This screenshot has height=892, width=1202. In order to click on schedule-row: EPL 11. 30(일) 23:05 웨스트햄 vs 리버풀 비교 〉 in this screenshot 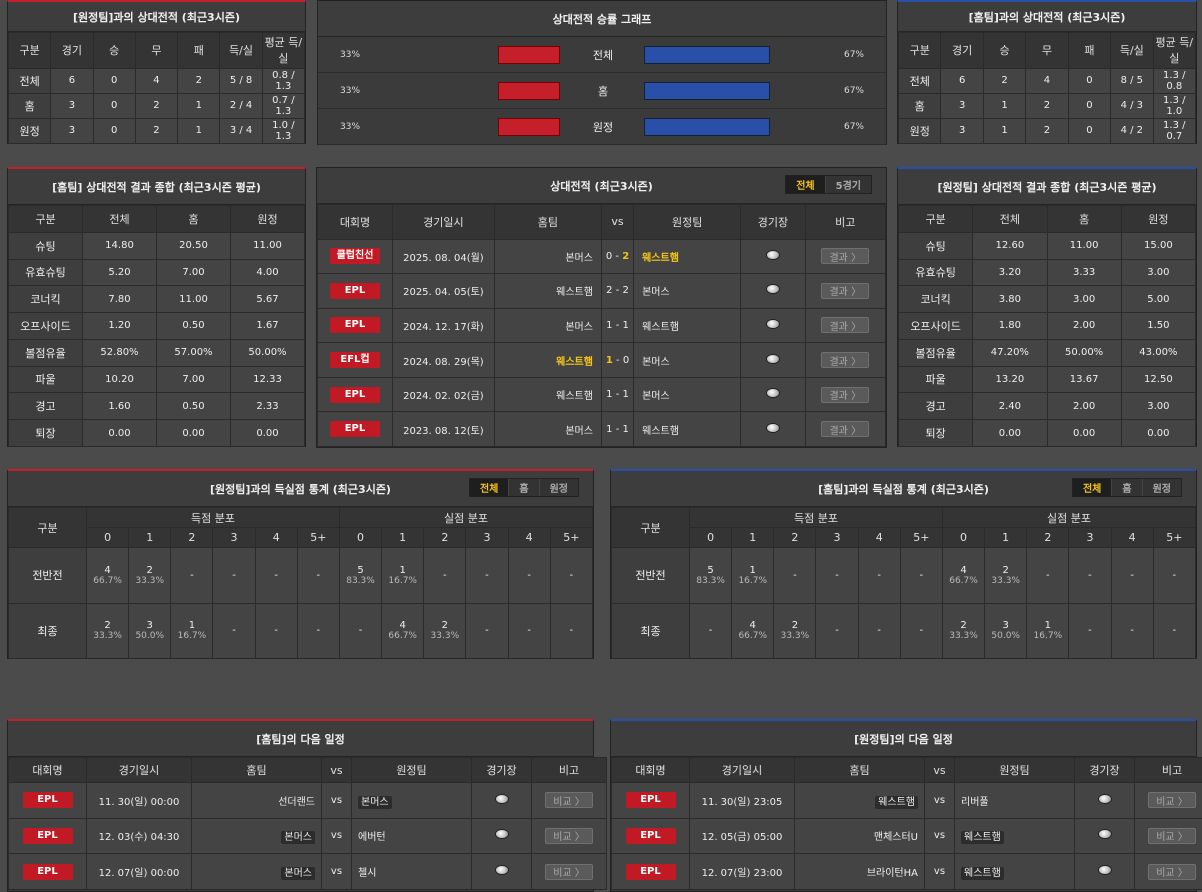, I will do `click(906, 800)`.